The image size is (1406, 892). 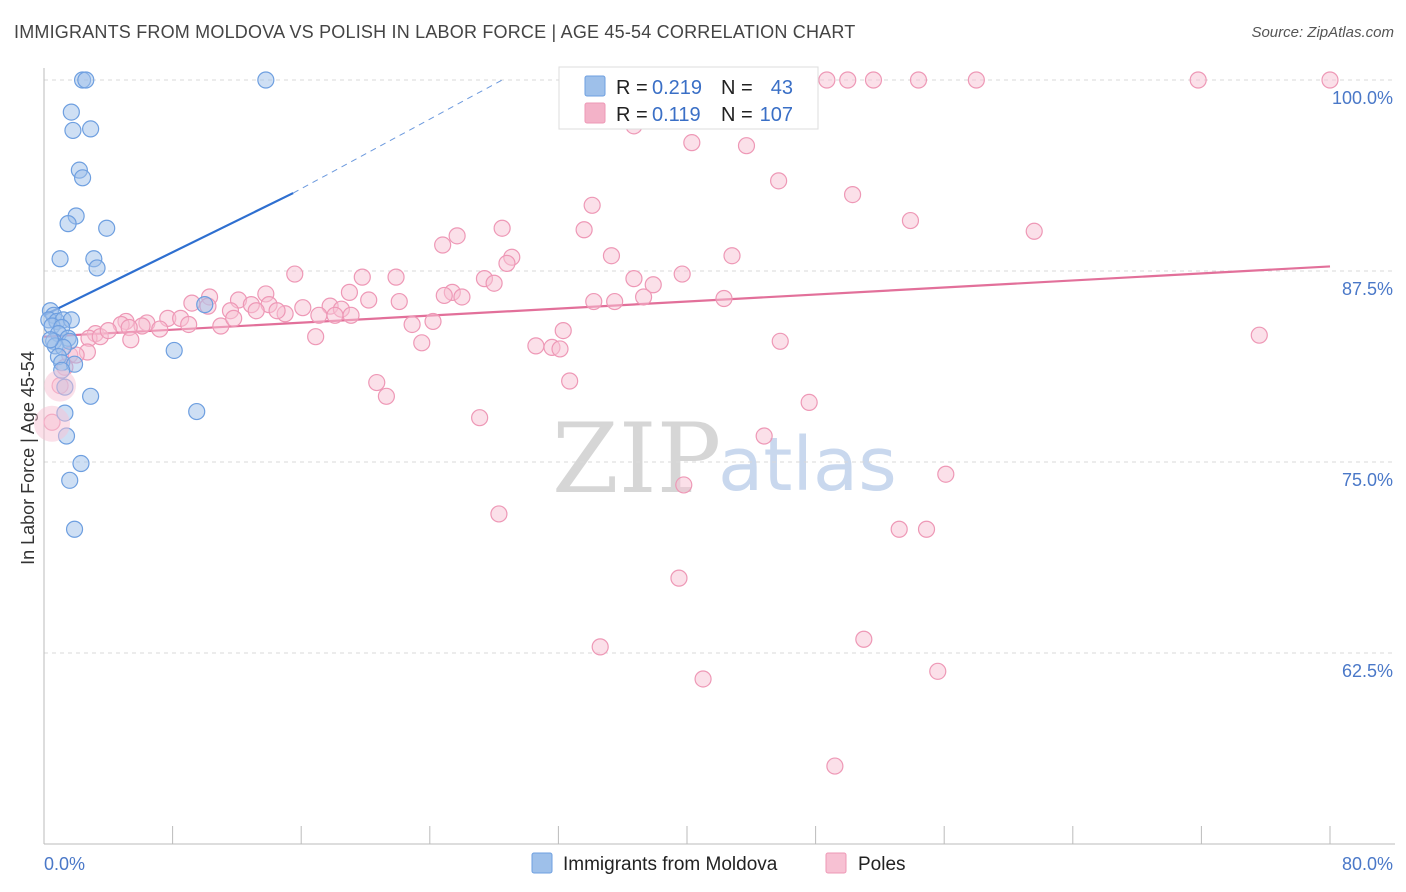 I want to click on watermark: ZIP atlas, so click(x=724, y=459).